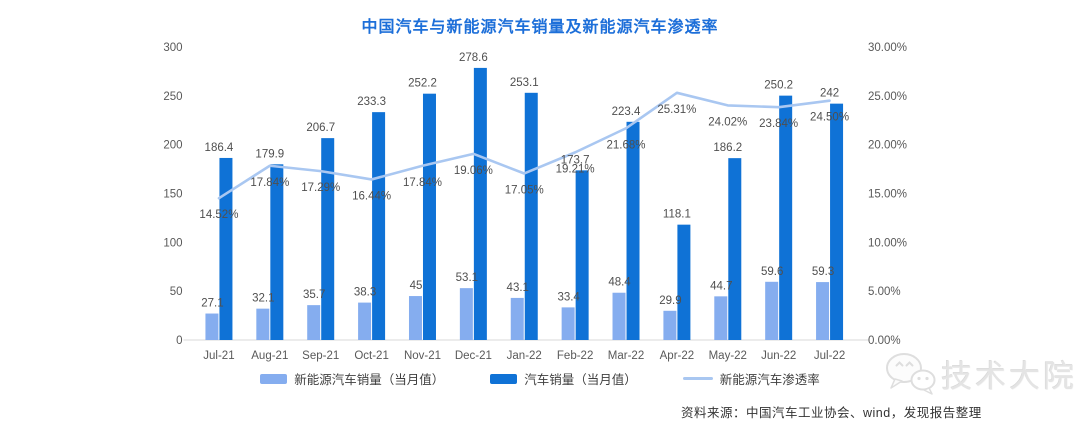 This screenshot has width=1080, height=428. What do you see at coordinates (172, 243) in the screenshot?
I see `svg-text: 100` at bounding box center [172, 243].